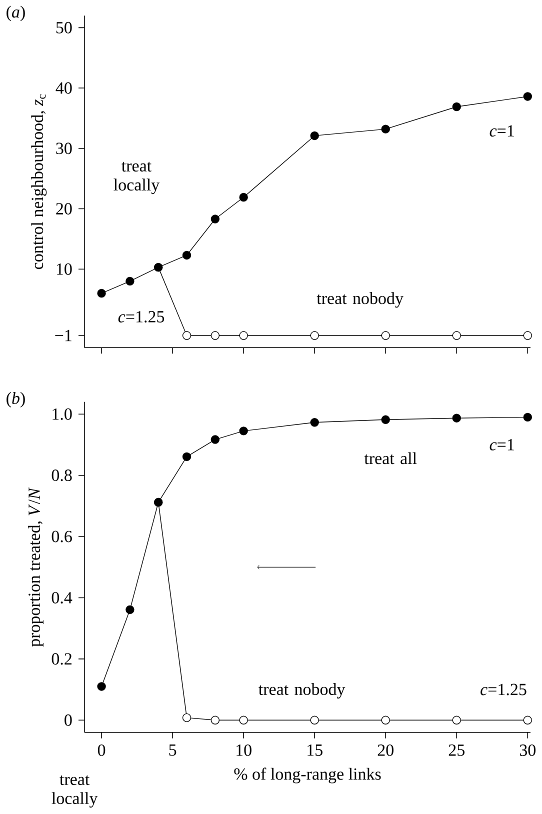 Image resolution: width=542 pixels, height=814 pixels. I want to click on annotation: treat all, so click(390, 458).